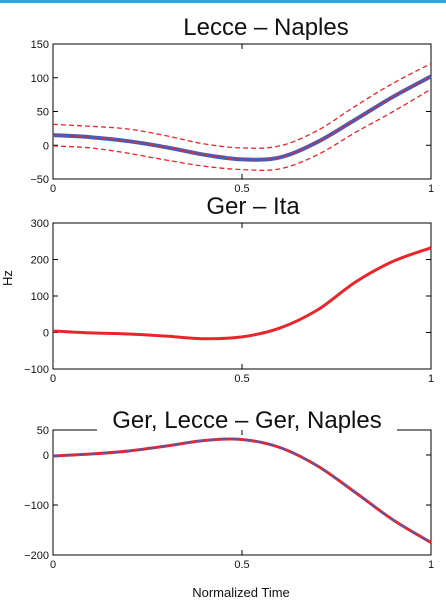 This screenshot has width=446, height=606. I want to click on y-tick-label: 150, so click(40, 45).